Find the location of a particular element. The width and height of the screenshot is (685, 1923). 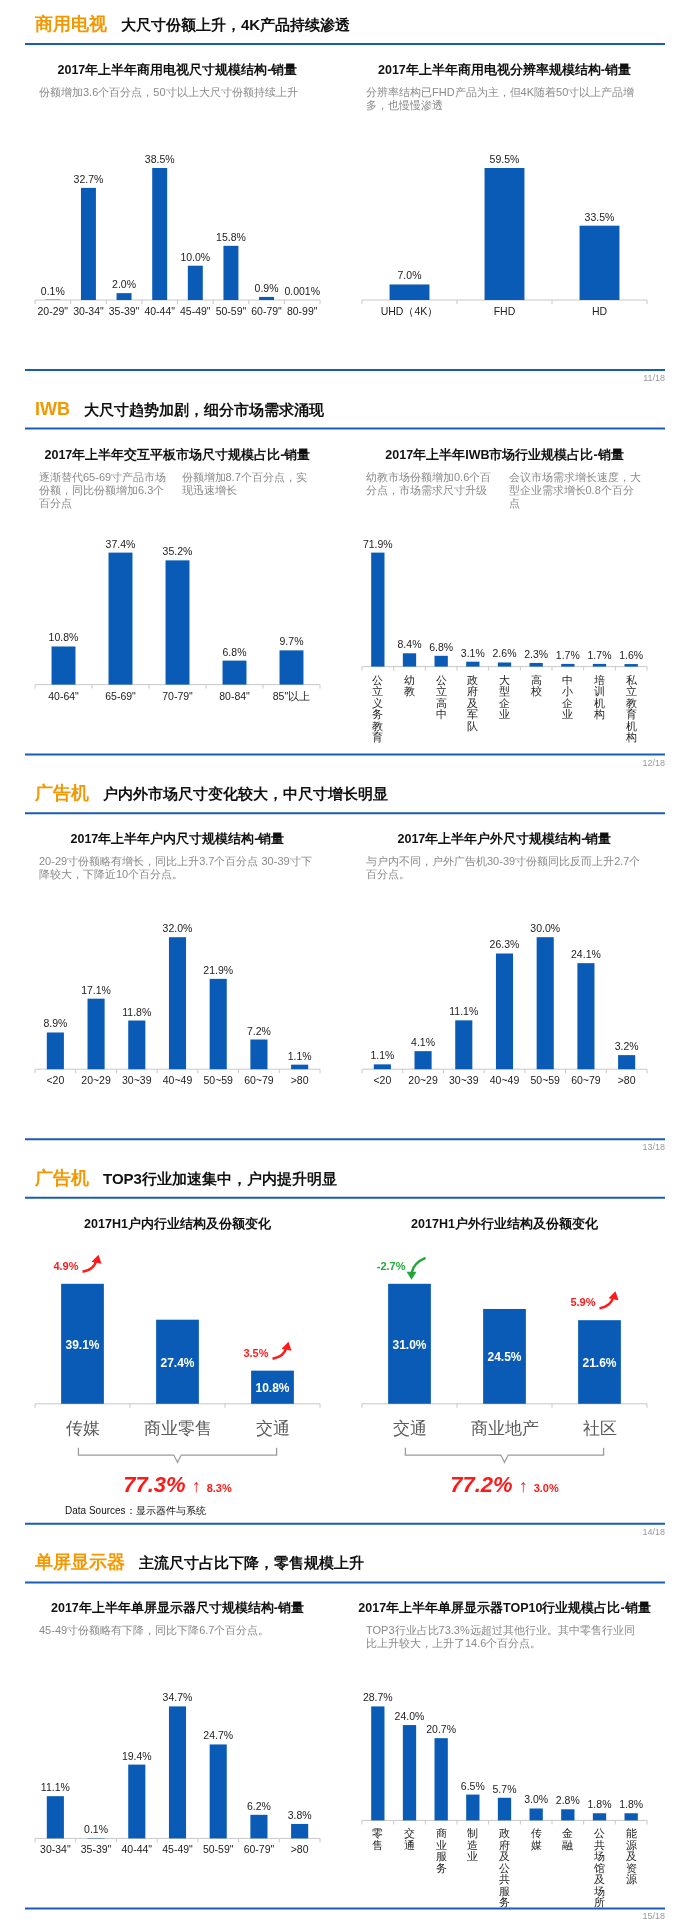

annotation: 5.9% is located at coordinates (583, 1302).